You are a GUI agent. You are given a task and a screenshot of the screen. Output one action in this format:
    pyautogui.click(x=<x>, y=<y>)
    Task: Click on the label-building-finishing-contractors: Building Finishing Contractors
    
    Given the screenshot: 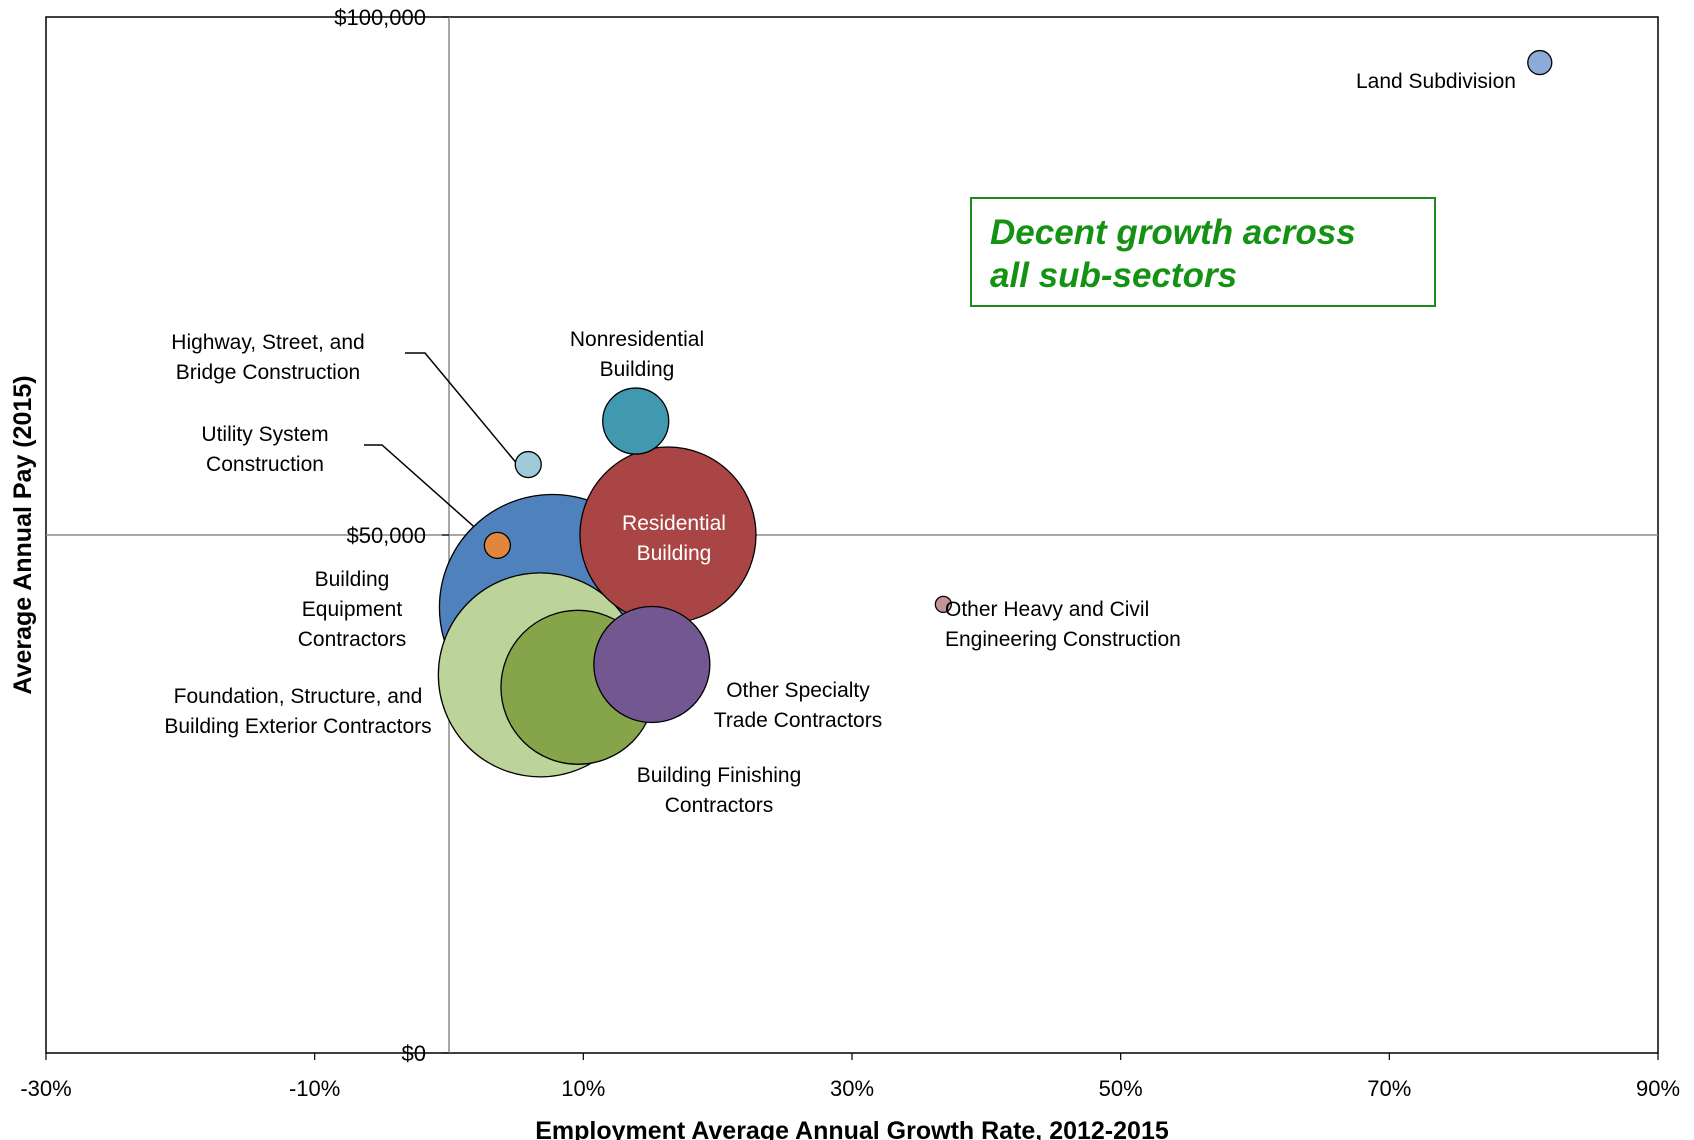 What is the action you would take?
    pyautogui.click(x=719, y=790)
    